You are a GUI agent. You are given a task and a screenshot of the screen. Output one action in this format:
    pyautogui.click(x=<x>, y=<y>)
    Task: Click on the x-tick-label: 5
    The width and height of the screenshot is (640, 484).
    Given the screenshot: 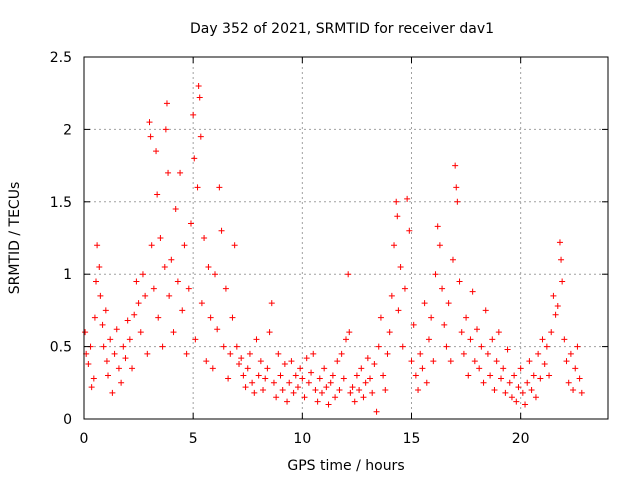 What is the action you would take?
    pyautogui.click(x=193, y=439)
    